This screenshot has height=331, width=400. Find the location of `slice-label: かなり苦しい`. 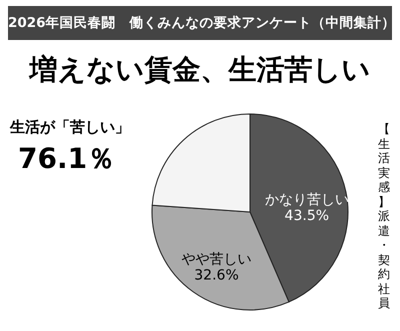

slice-label: かなり苦しい is located at coordinates (306, 200).